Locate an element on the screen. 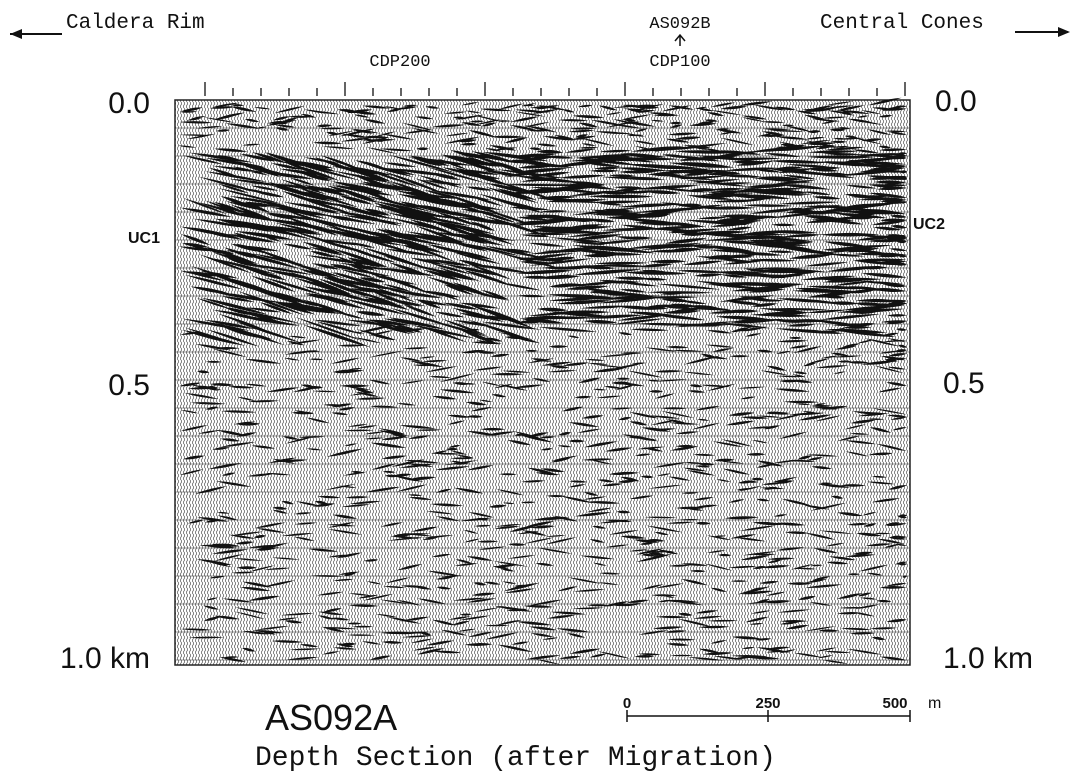 Image resolution: width=1085 pixels, height=775 pixels. cdp-label: CDP100 is located at coordinates (679, 62).